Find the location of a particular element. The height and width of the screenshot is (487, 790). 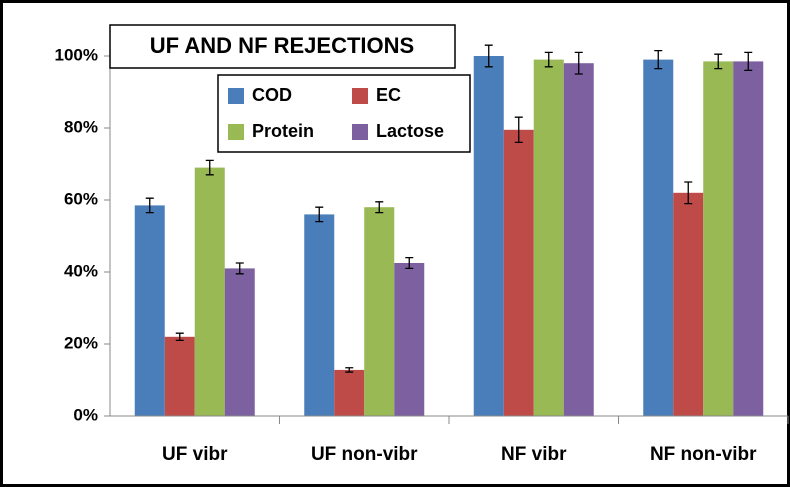

y-tick-label: 100% is located at coordinates (76, 54).